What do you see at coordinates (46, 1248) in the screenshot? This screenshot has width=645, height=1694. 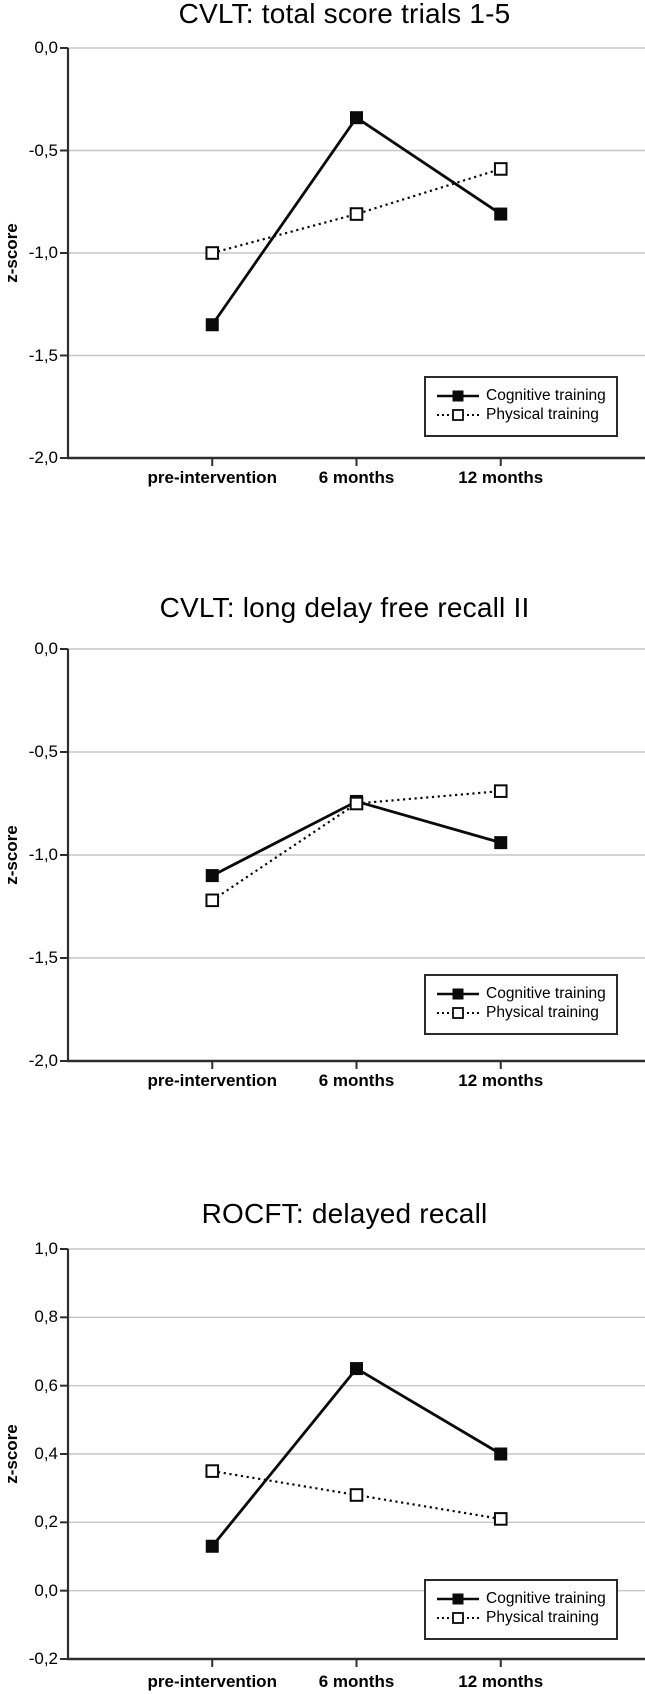 I see `y-tick-label: 1,0` at bounding box center [46, 1248].